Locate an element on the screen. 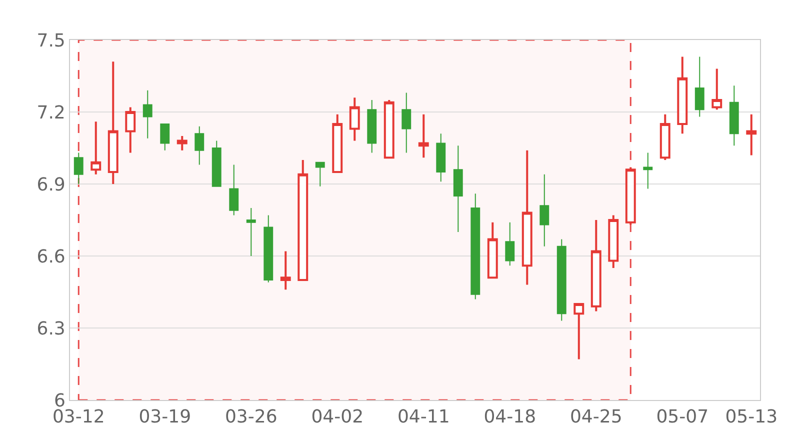 The width and height of the screenshot is (800, 440). x-tick-label: 04-11 is located at coordinates (423, 417).